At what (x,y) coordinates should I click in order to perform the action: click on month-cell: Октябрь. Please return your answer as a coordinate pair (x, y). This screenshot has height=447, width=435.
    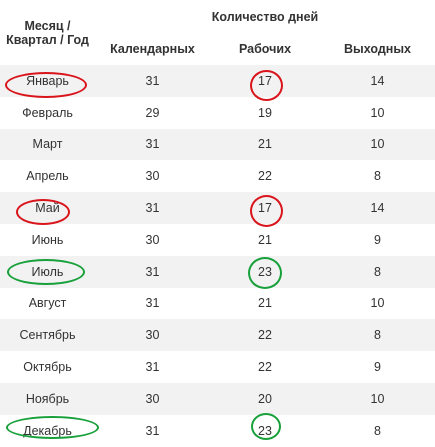
    Looking at the image, I should click on (47, 367).